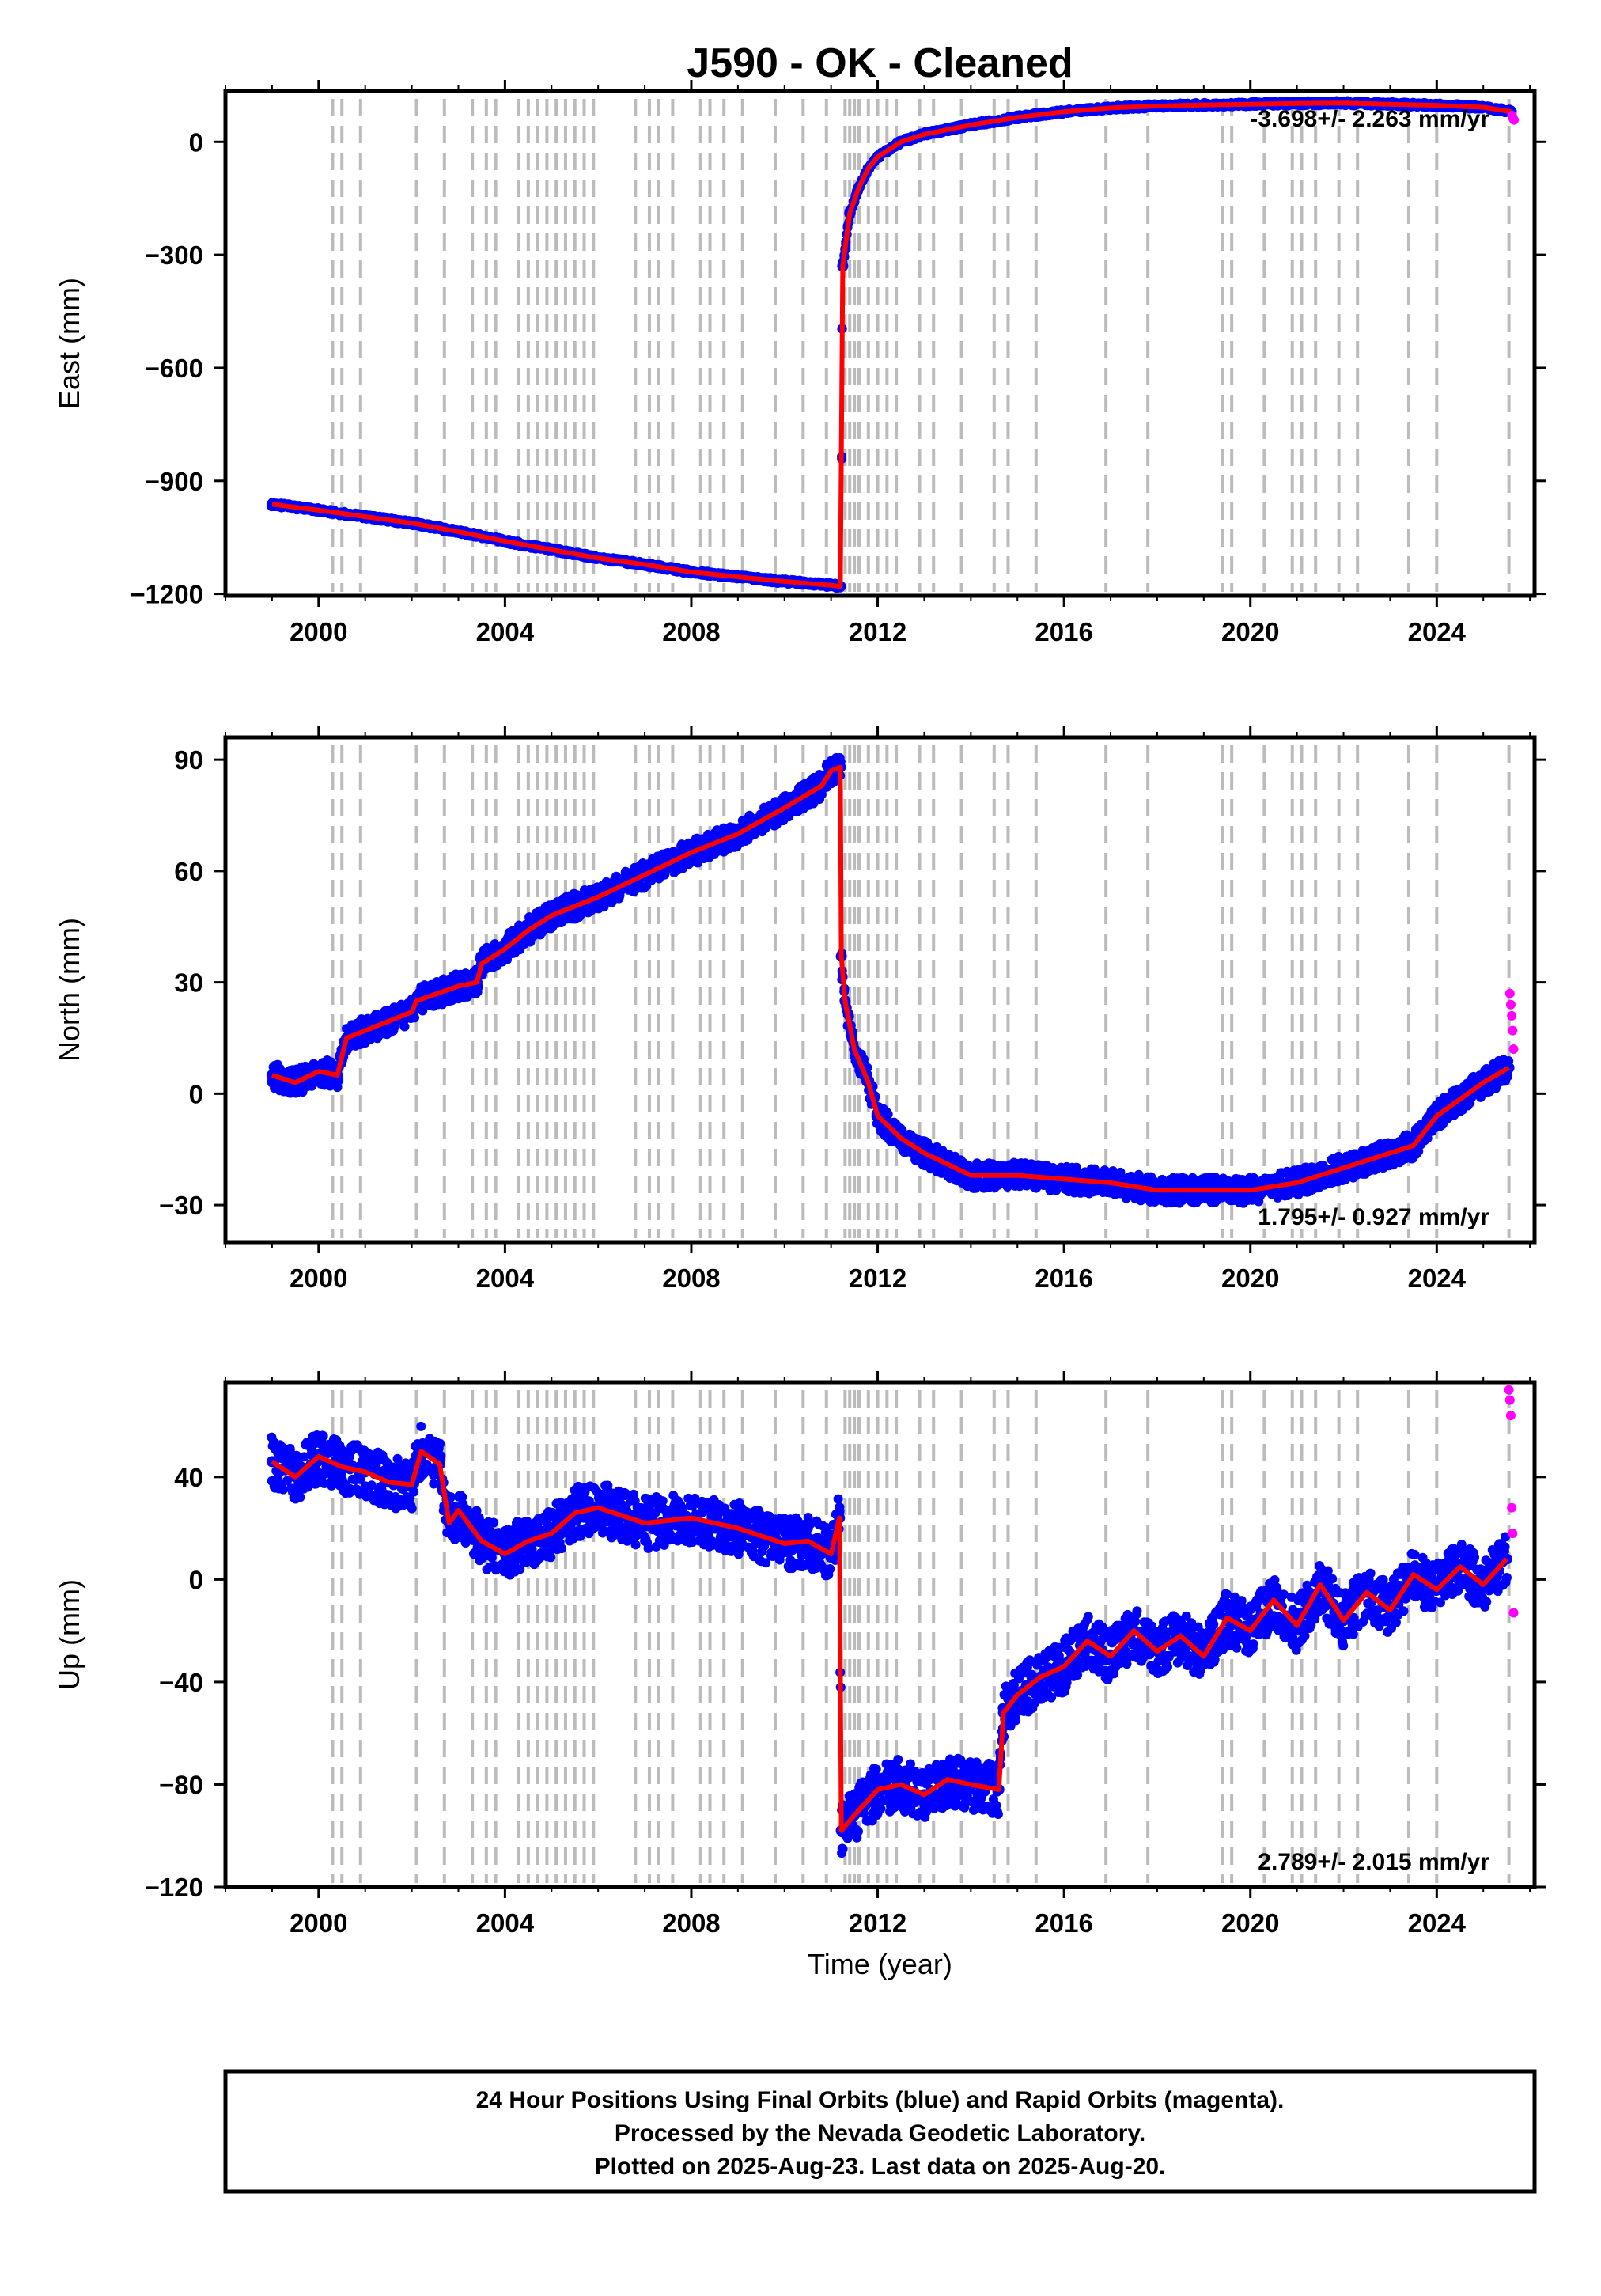 Image resolution: width=1601 pixels, height=2296 pixels. I want to click on chart-title: J590 - OK - Cleaned, so click(880, 63).